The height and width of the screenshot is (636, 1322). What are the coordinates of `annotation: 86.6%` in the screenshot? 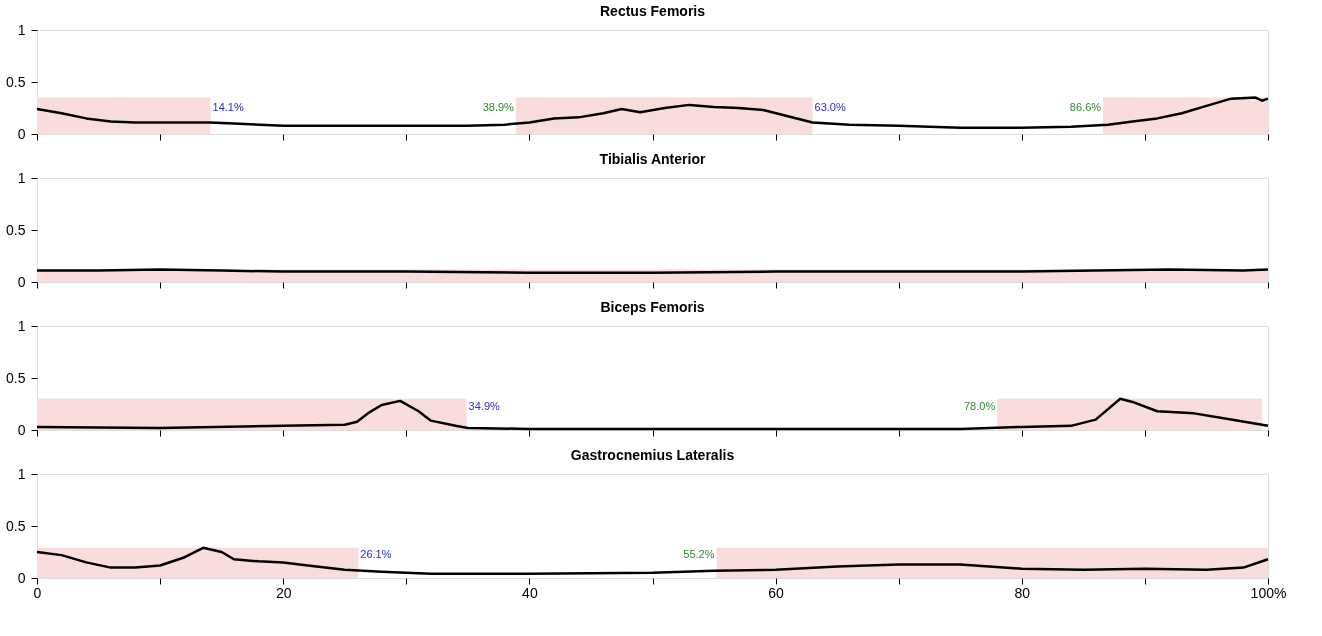 It's located at (1085, 107).